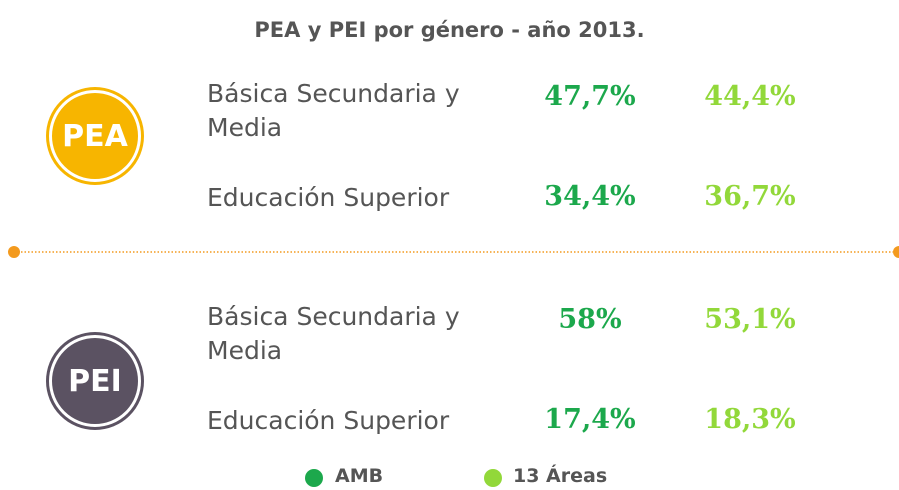  What do you see at coordinates (590, 196) in the screenshot?
I see `percentage: 34,4%` at bounding box center [590, 196].